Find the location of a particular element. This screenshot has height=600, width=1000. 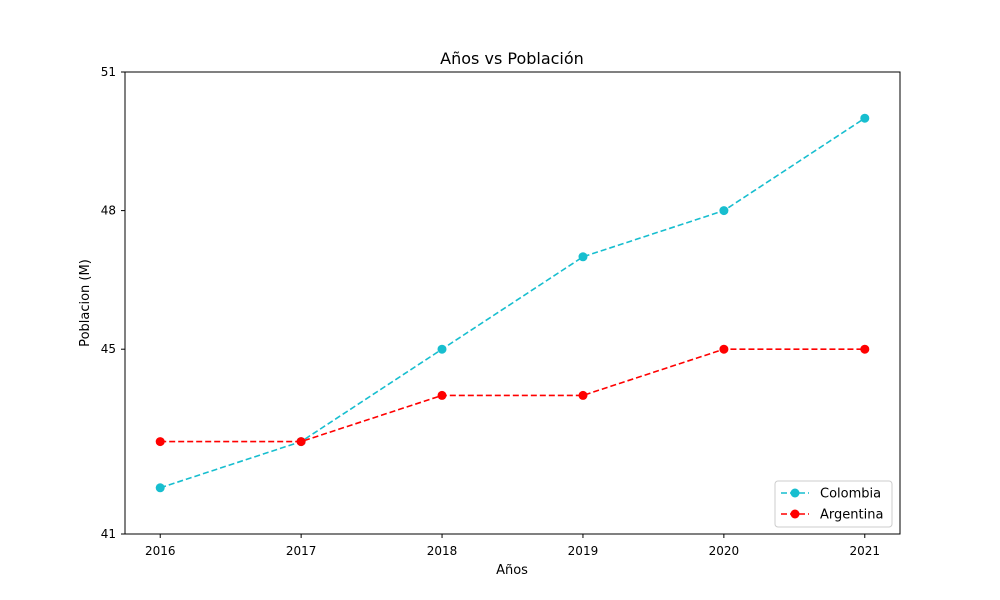

data-point-argentina-2018 is located at coordinates (442, 395).